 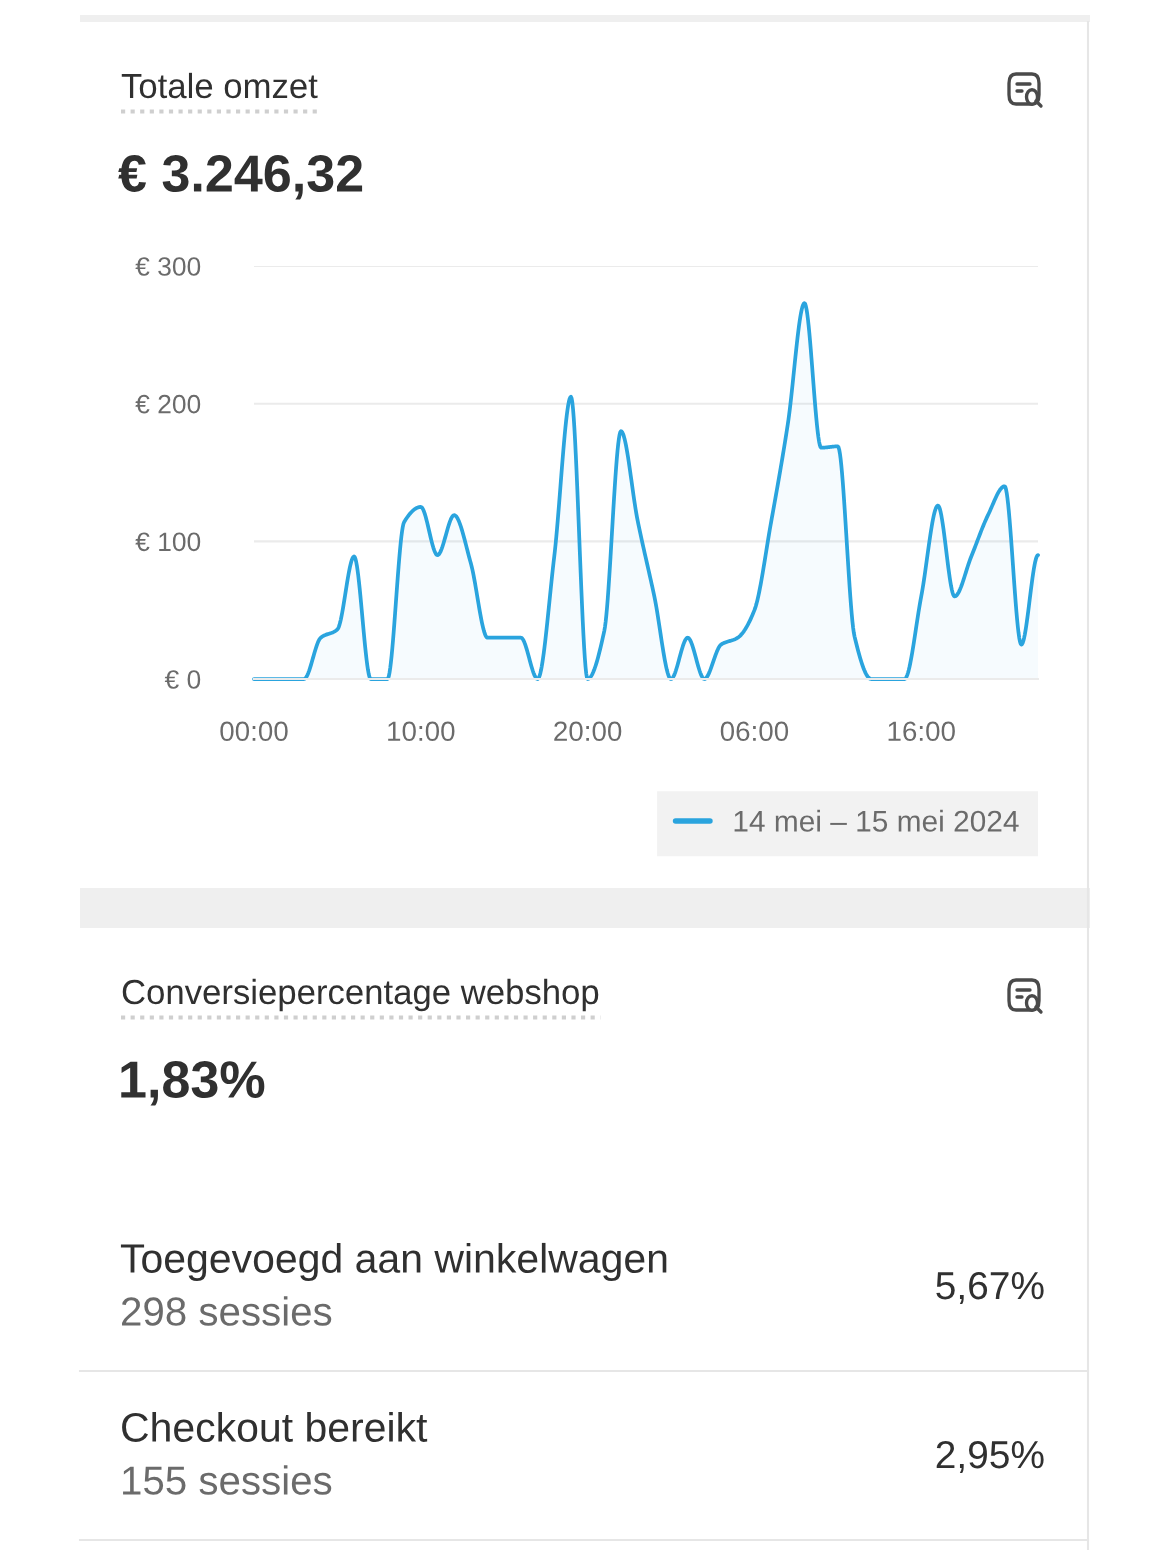 I want to click on y-tick-label: € 0, so click(x=182, y=679).